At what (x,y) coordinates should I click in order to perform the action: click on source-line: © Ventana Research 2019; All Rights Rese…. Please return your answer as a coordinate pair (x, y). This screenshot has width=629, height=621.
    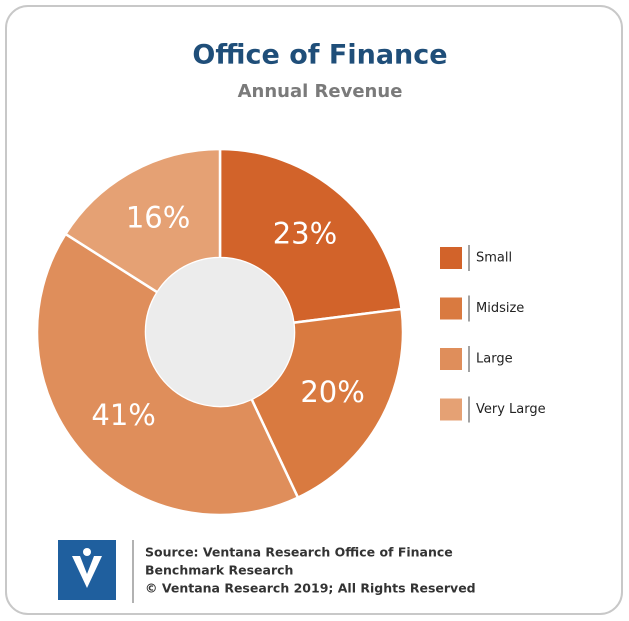
    Looking at the image, I should click on (310, 588).